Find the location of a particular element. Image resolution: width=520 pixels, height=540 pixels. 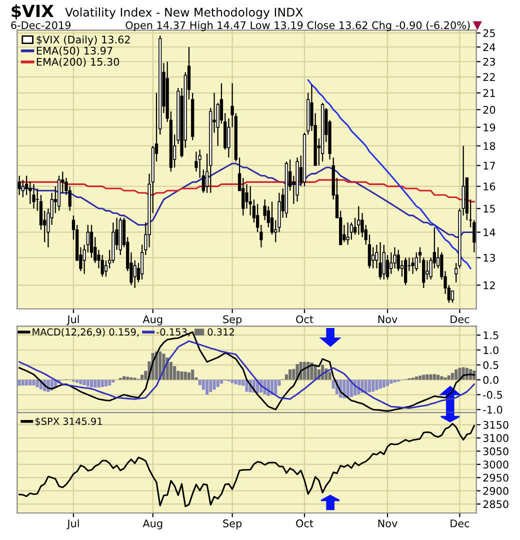

x-tick-label: Dec is located at coordinates (460, 319).